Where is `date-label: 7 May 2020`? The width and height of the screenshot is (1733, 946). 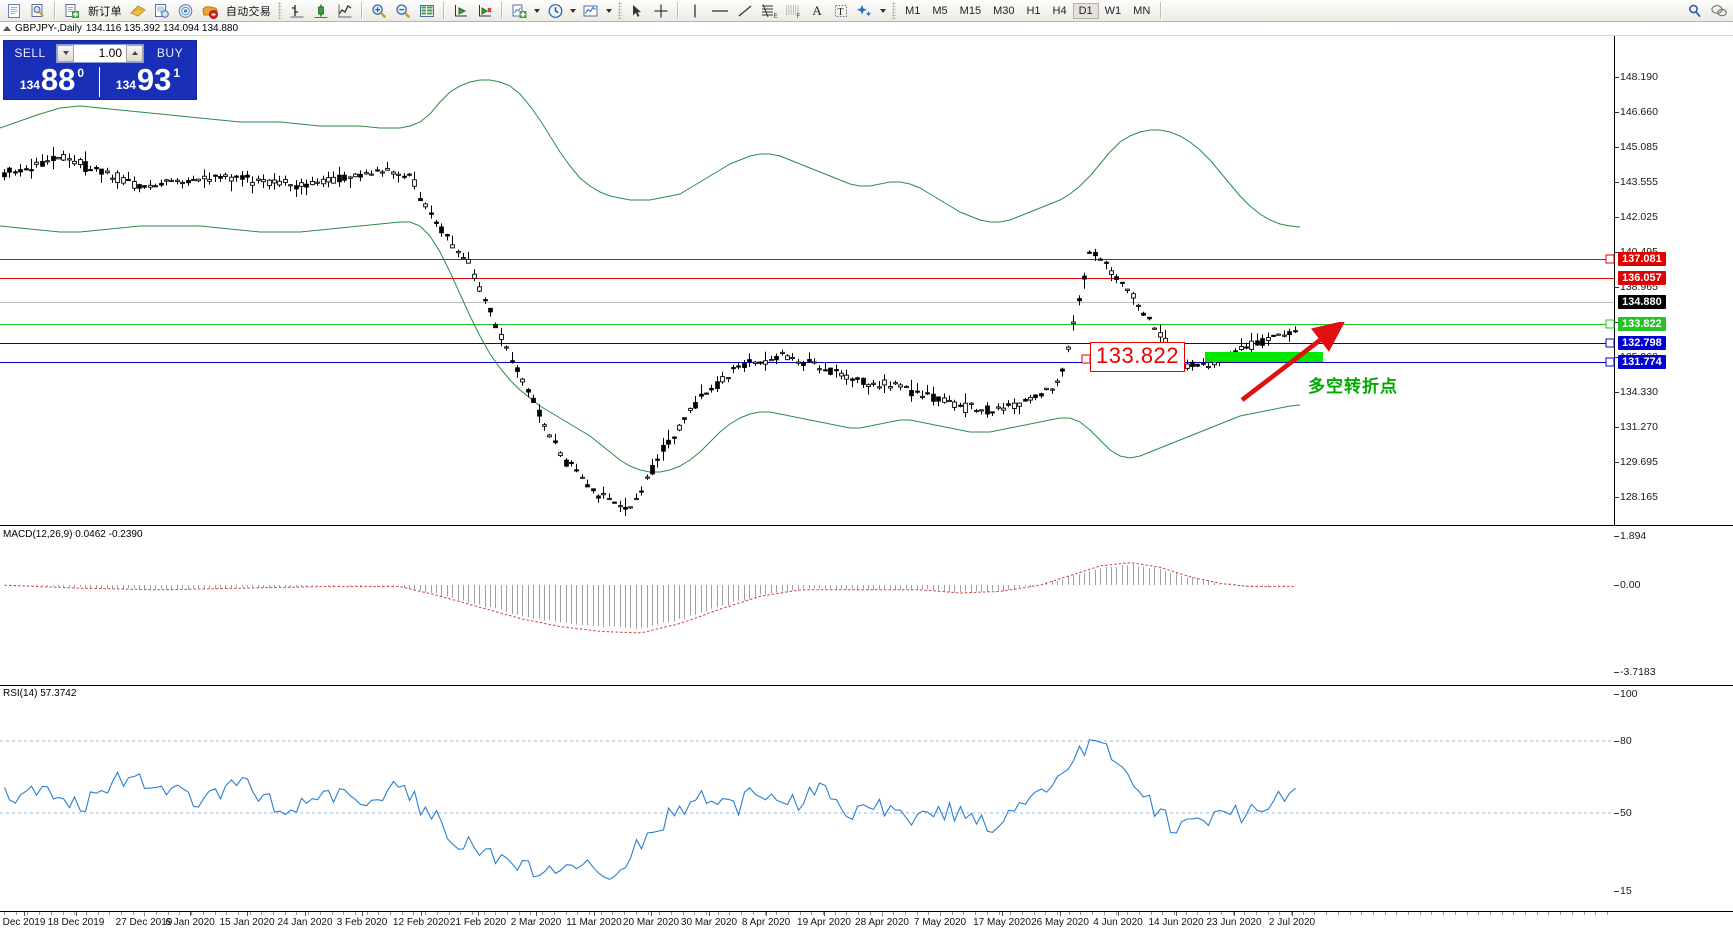
date-label: 7 May 2020 is located at coordinates (940, 922).